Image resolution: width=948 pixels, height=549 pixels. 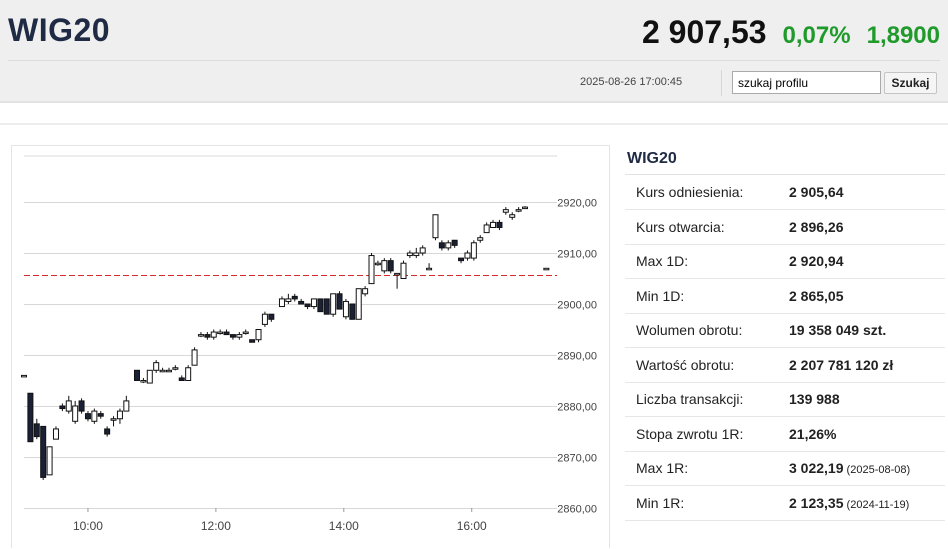 What do you see at coordinates (867, 503) in the screenshot?
I see `stat-value: 2 123,35 (2024-11-19)` at bounding box center [867, 503].